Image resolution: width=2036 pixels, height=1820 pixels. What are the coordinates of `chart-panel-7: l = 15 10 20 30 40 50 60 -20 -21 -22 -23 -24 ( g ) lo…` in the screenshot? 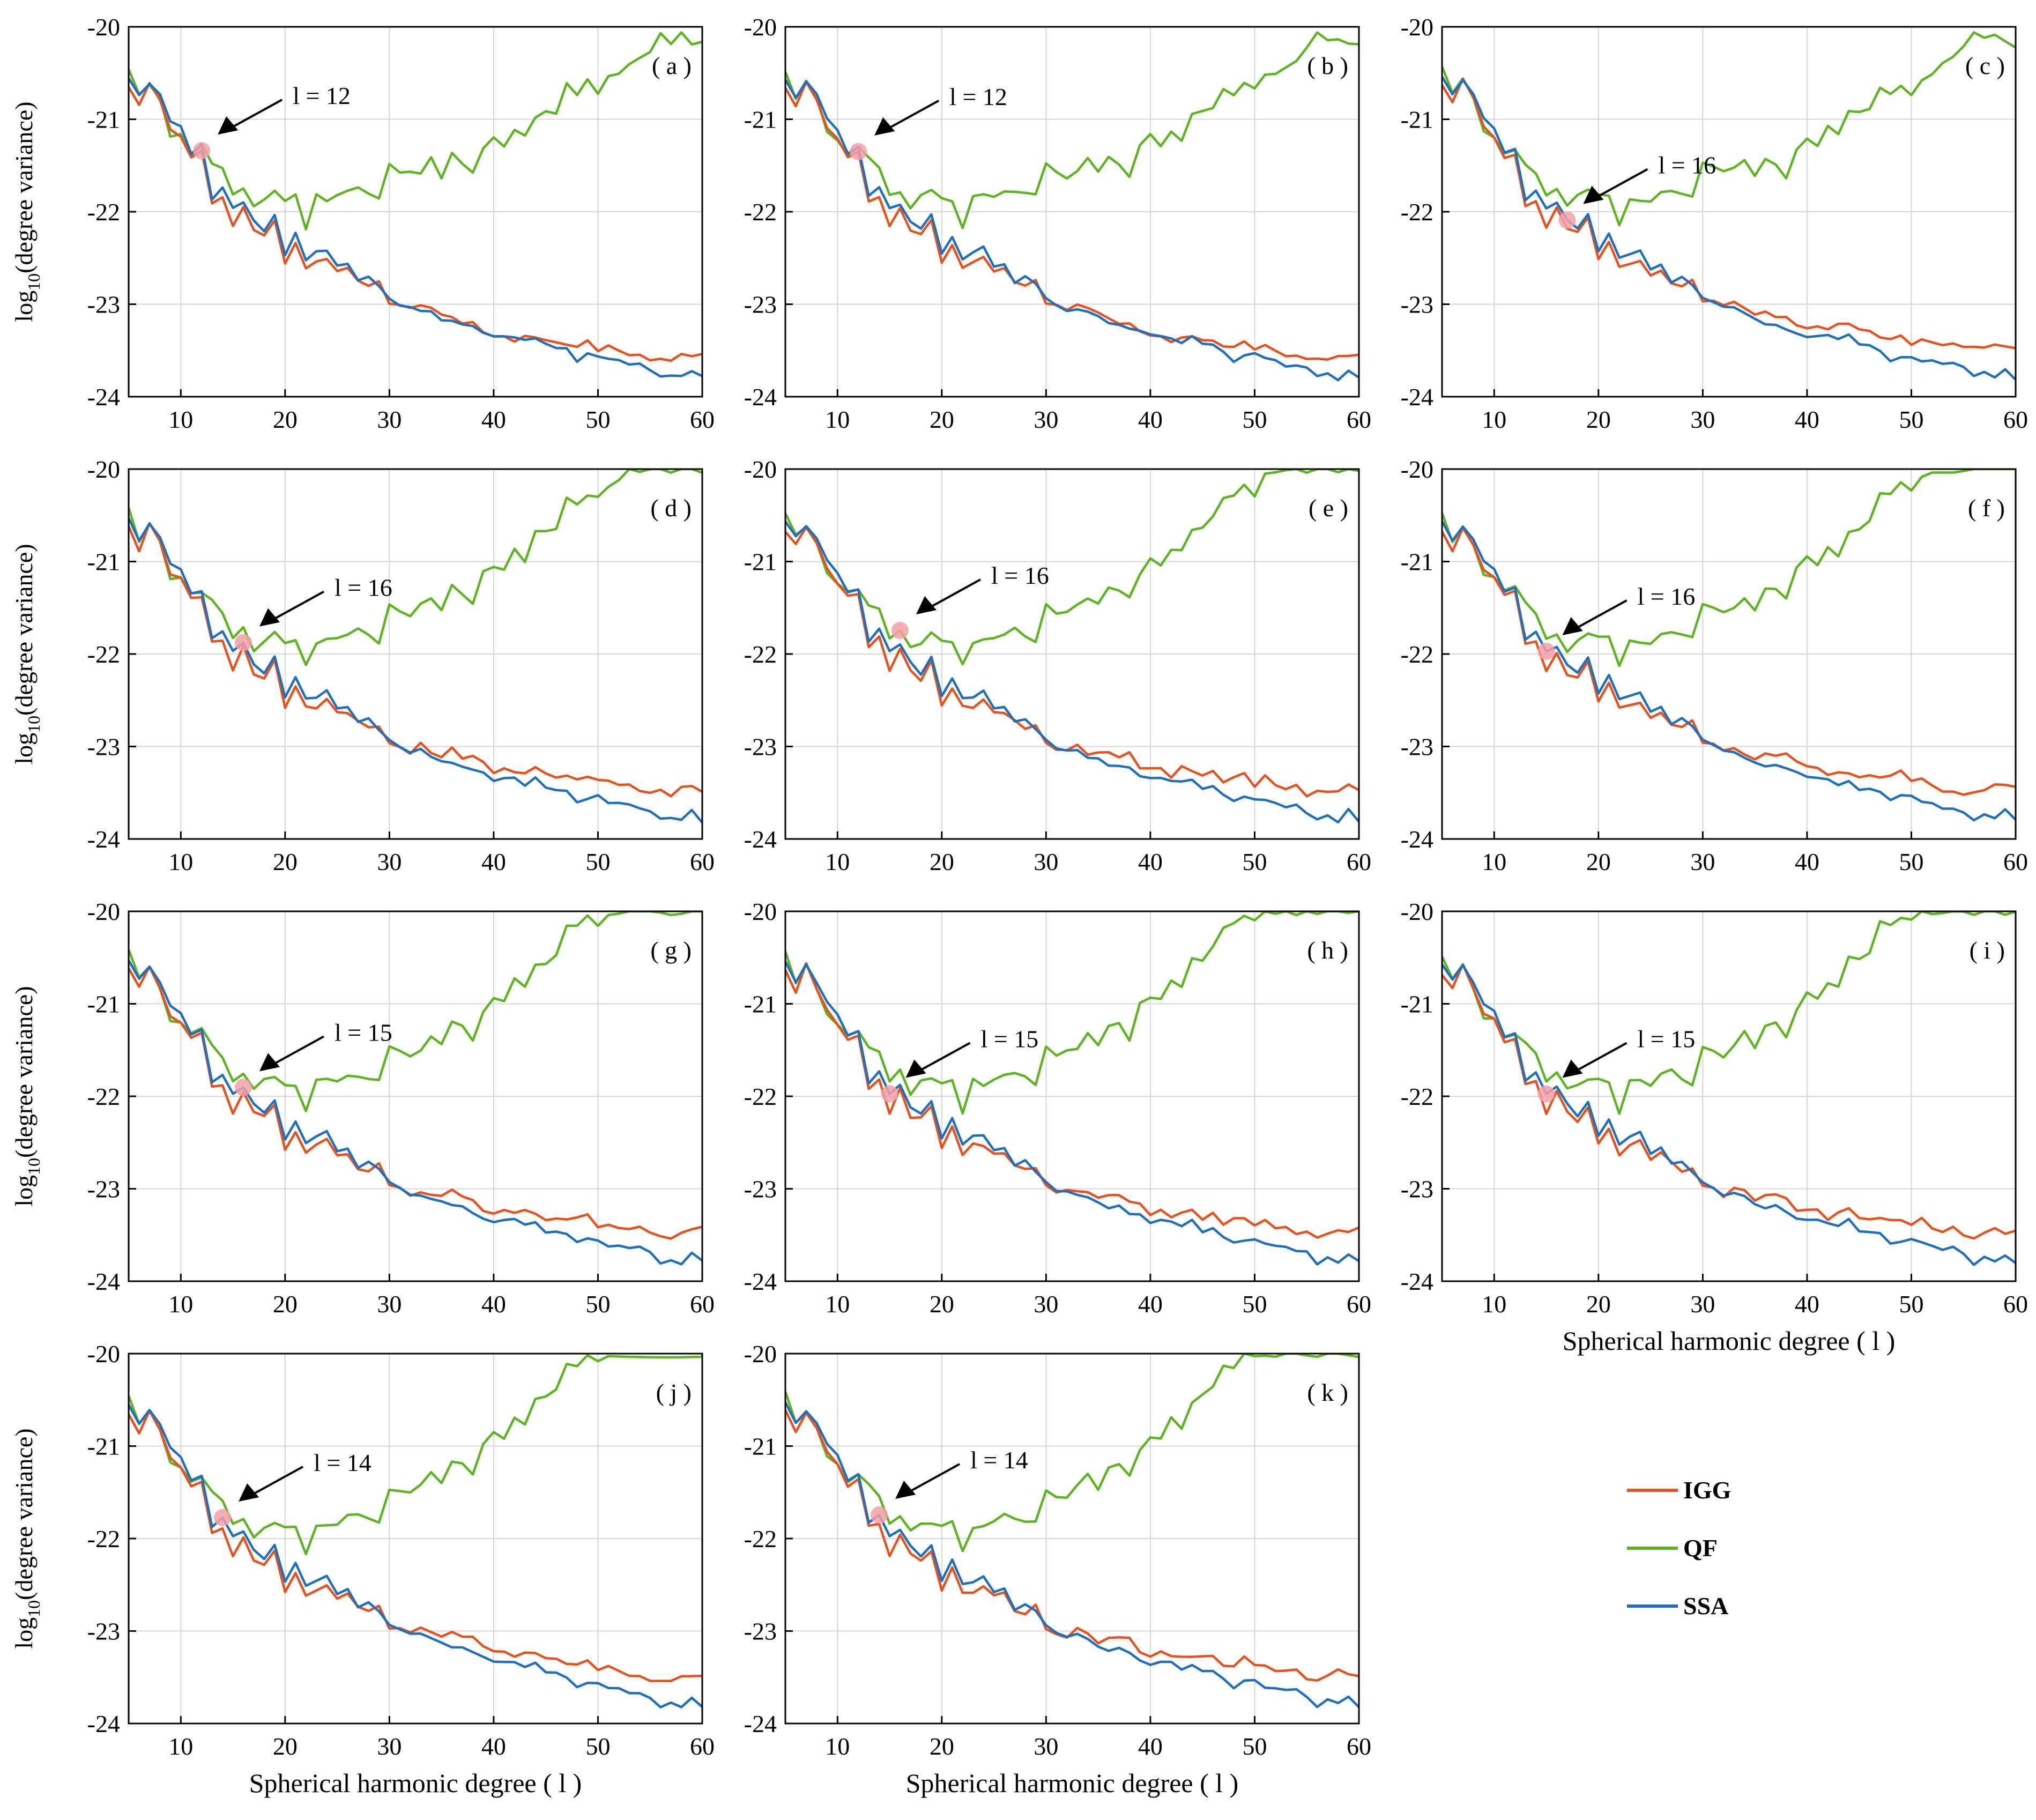 It's located at (362, 1108).